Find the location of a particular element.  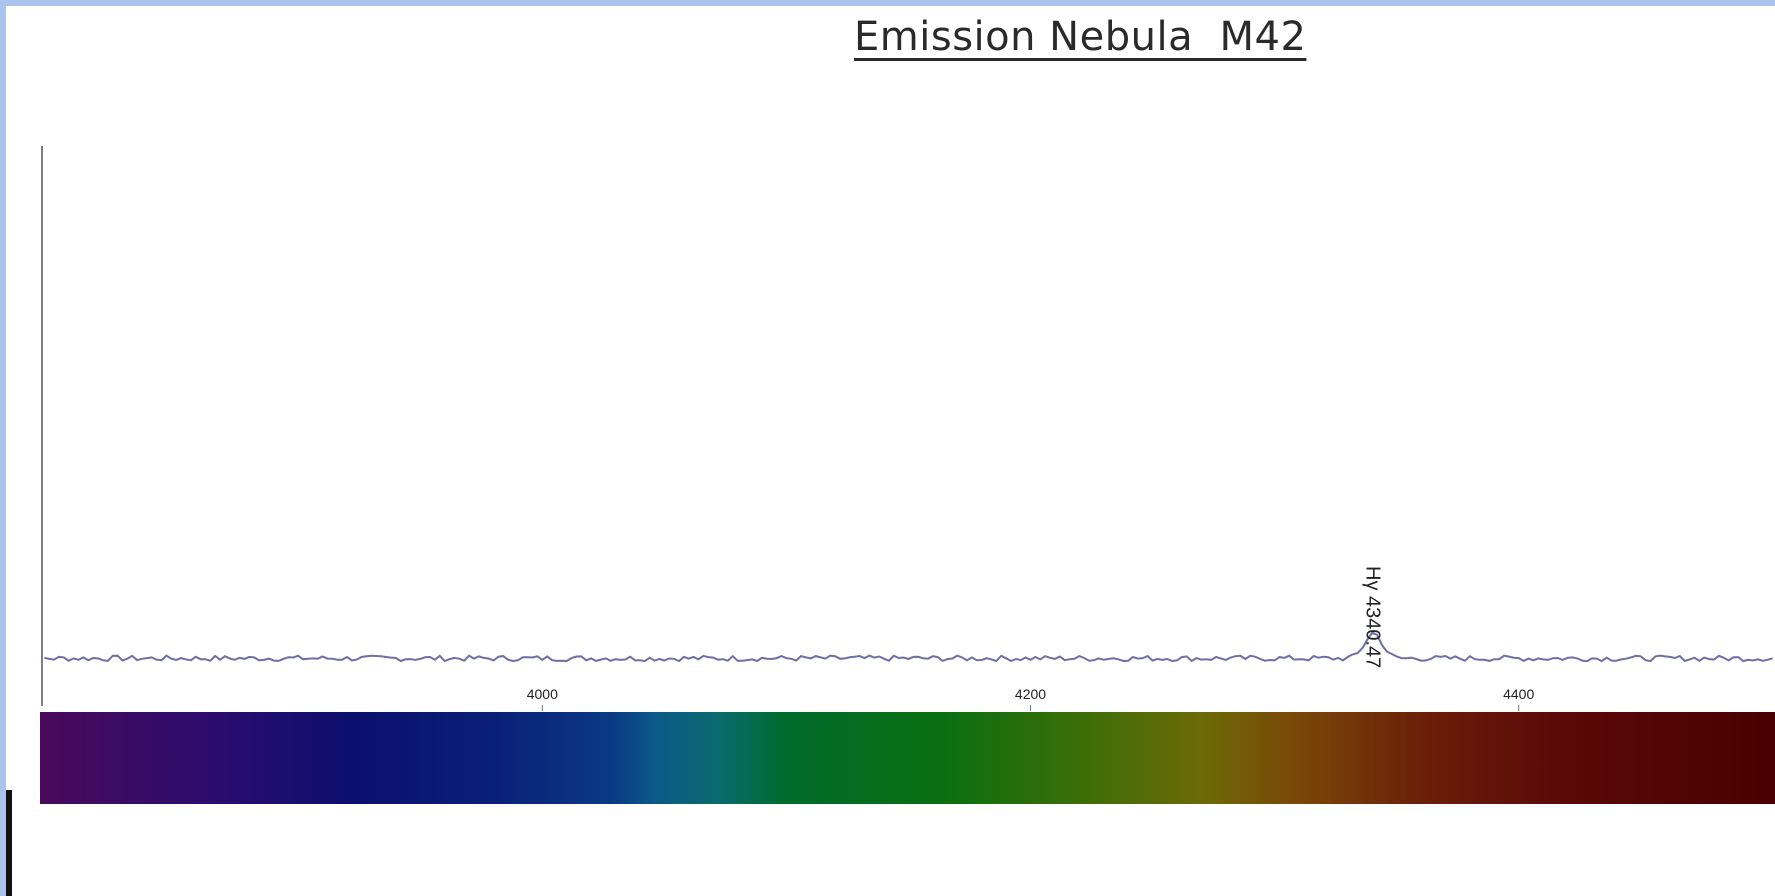

color-spectrum-strip is located at coordinates (907, 758).